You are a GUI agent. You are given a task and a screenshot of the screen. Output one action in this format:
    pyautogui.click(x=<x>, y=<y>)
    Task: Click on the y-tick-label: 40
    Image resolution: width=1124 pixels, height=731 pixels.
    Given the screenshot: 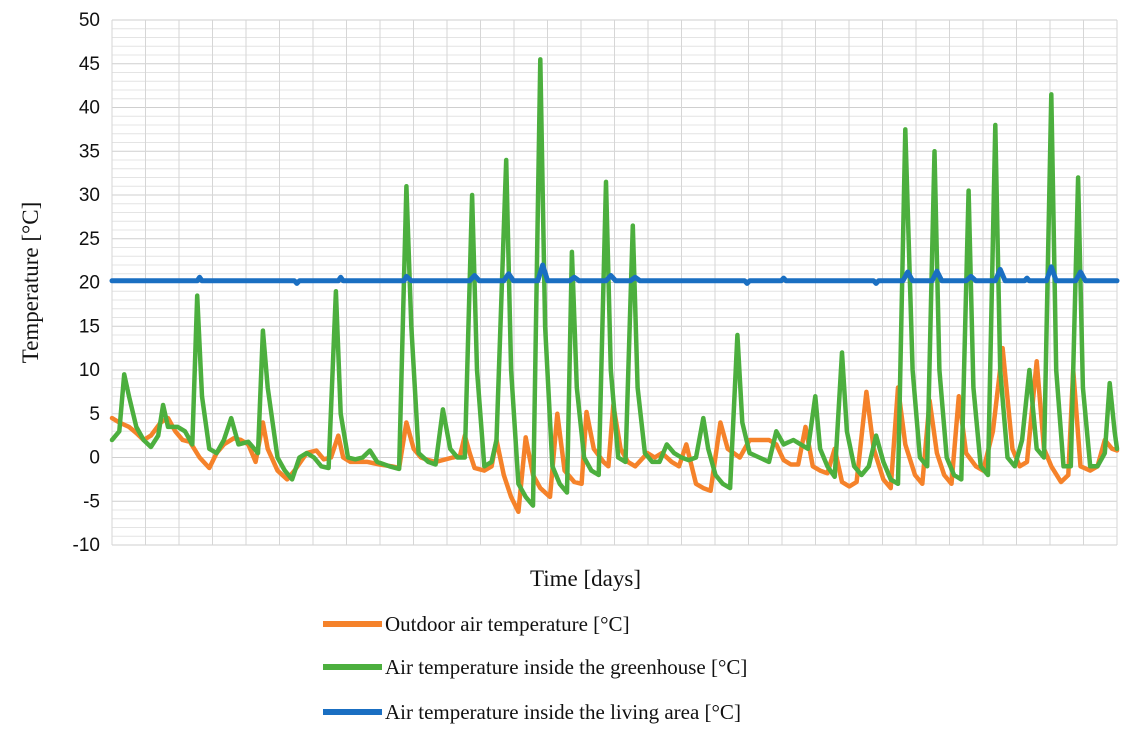 What is the action you would take?
    pyautogui.click(x=89, y=108)
    